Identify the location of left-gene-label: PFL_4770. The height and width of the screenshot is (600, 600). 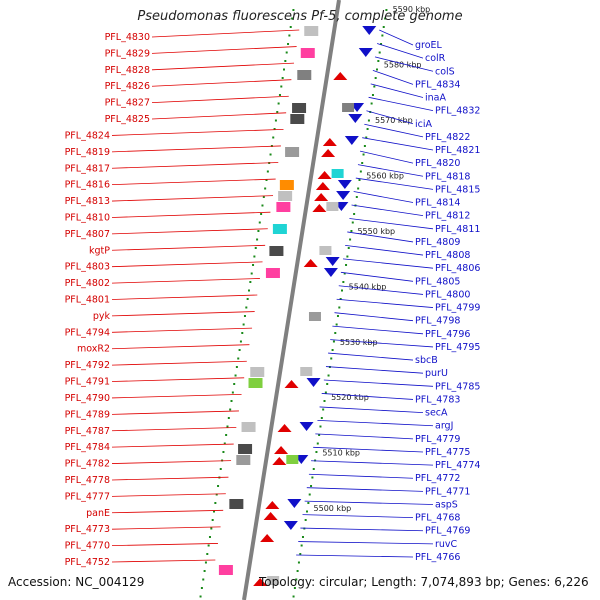
(87, 546).